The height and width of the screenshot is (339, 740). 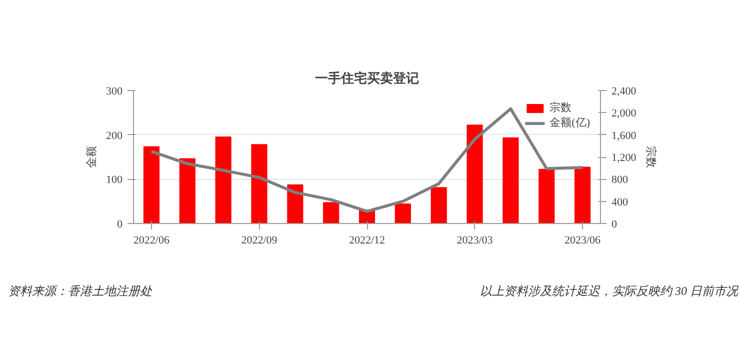 I want to click on y-tick-label: 300, so click(x=114, y=92).